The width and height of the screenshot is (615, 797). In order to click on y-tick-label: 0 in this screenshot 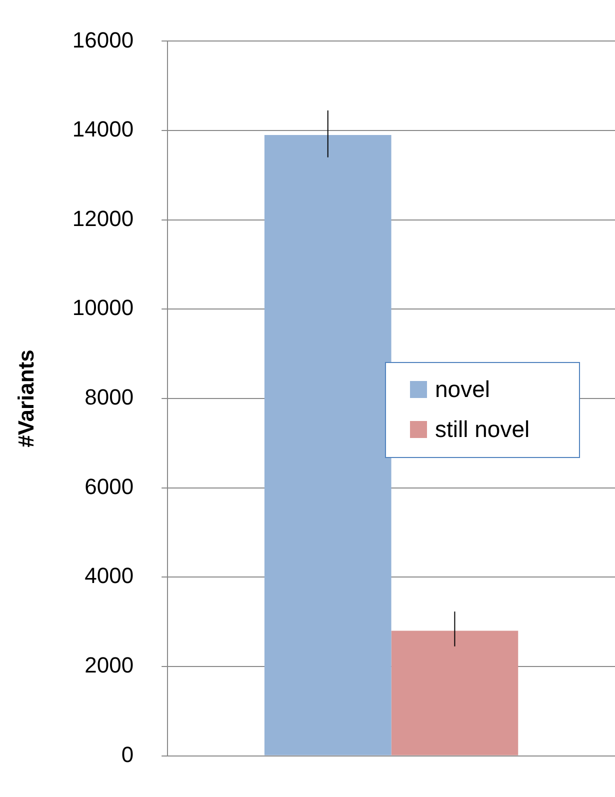, I will do `click(127, 754)`.